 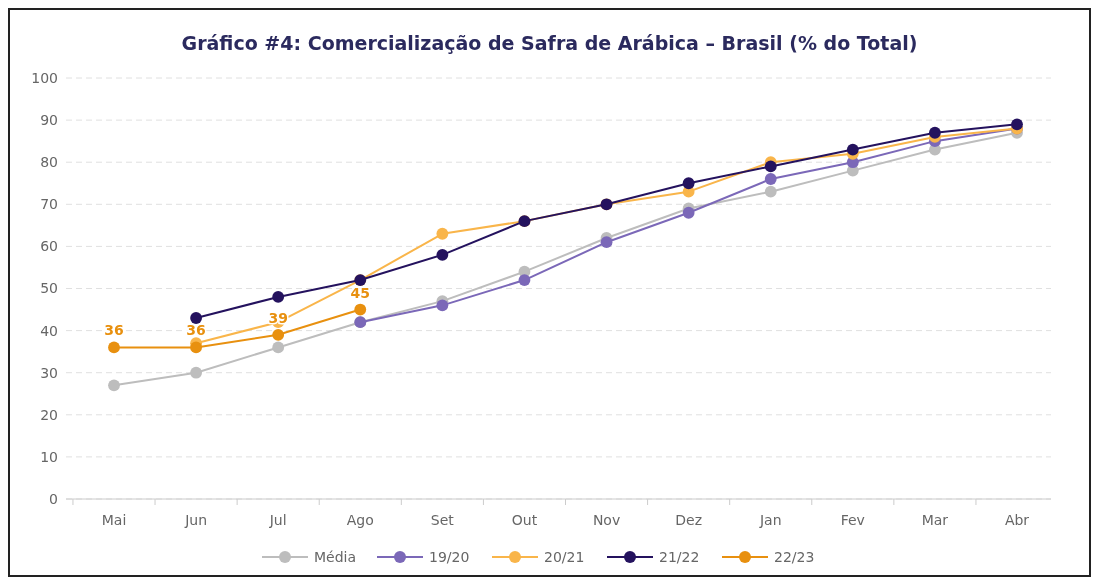 What do you see at coordinates (49, 162) in the screenshot?
I see `y-tick-label: 80` at bounding box center [49, 162].